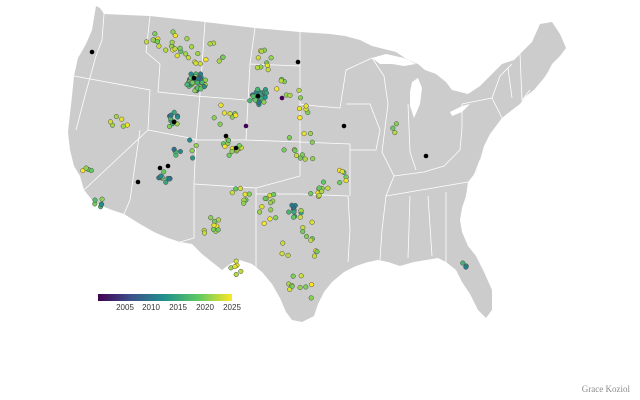 The width and height of the screenshot is (640, 400). Describe the element at coordinates (205, 307) in the screenshot. I see `legend-tick: 2020` at that location.